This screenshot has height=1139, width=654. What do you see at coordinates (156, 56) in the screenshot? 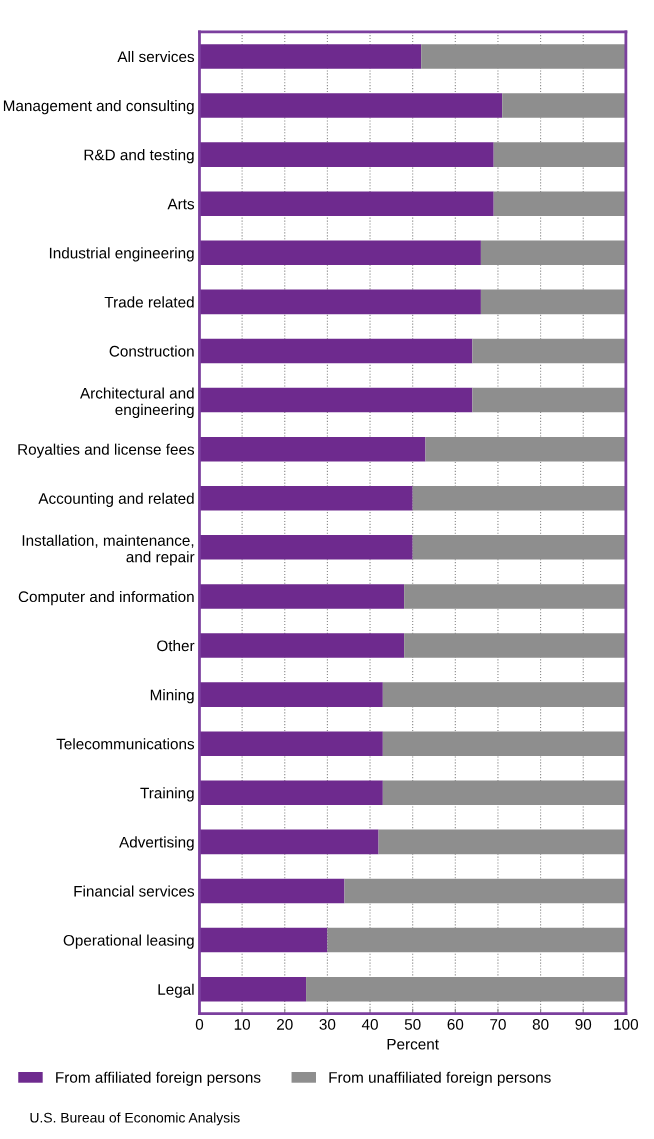
I see `y-tick-label: All services` at bounding box center [156, 56].